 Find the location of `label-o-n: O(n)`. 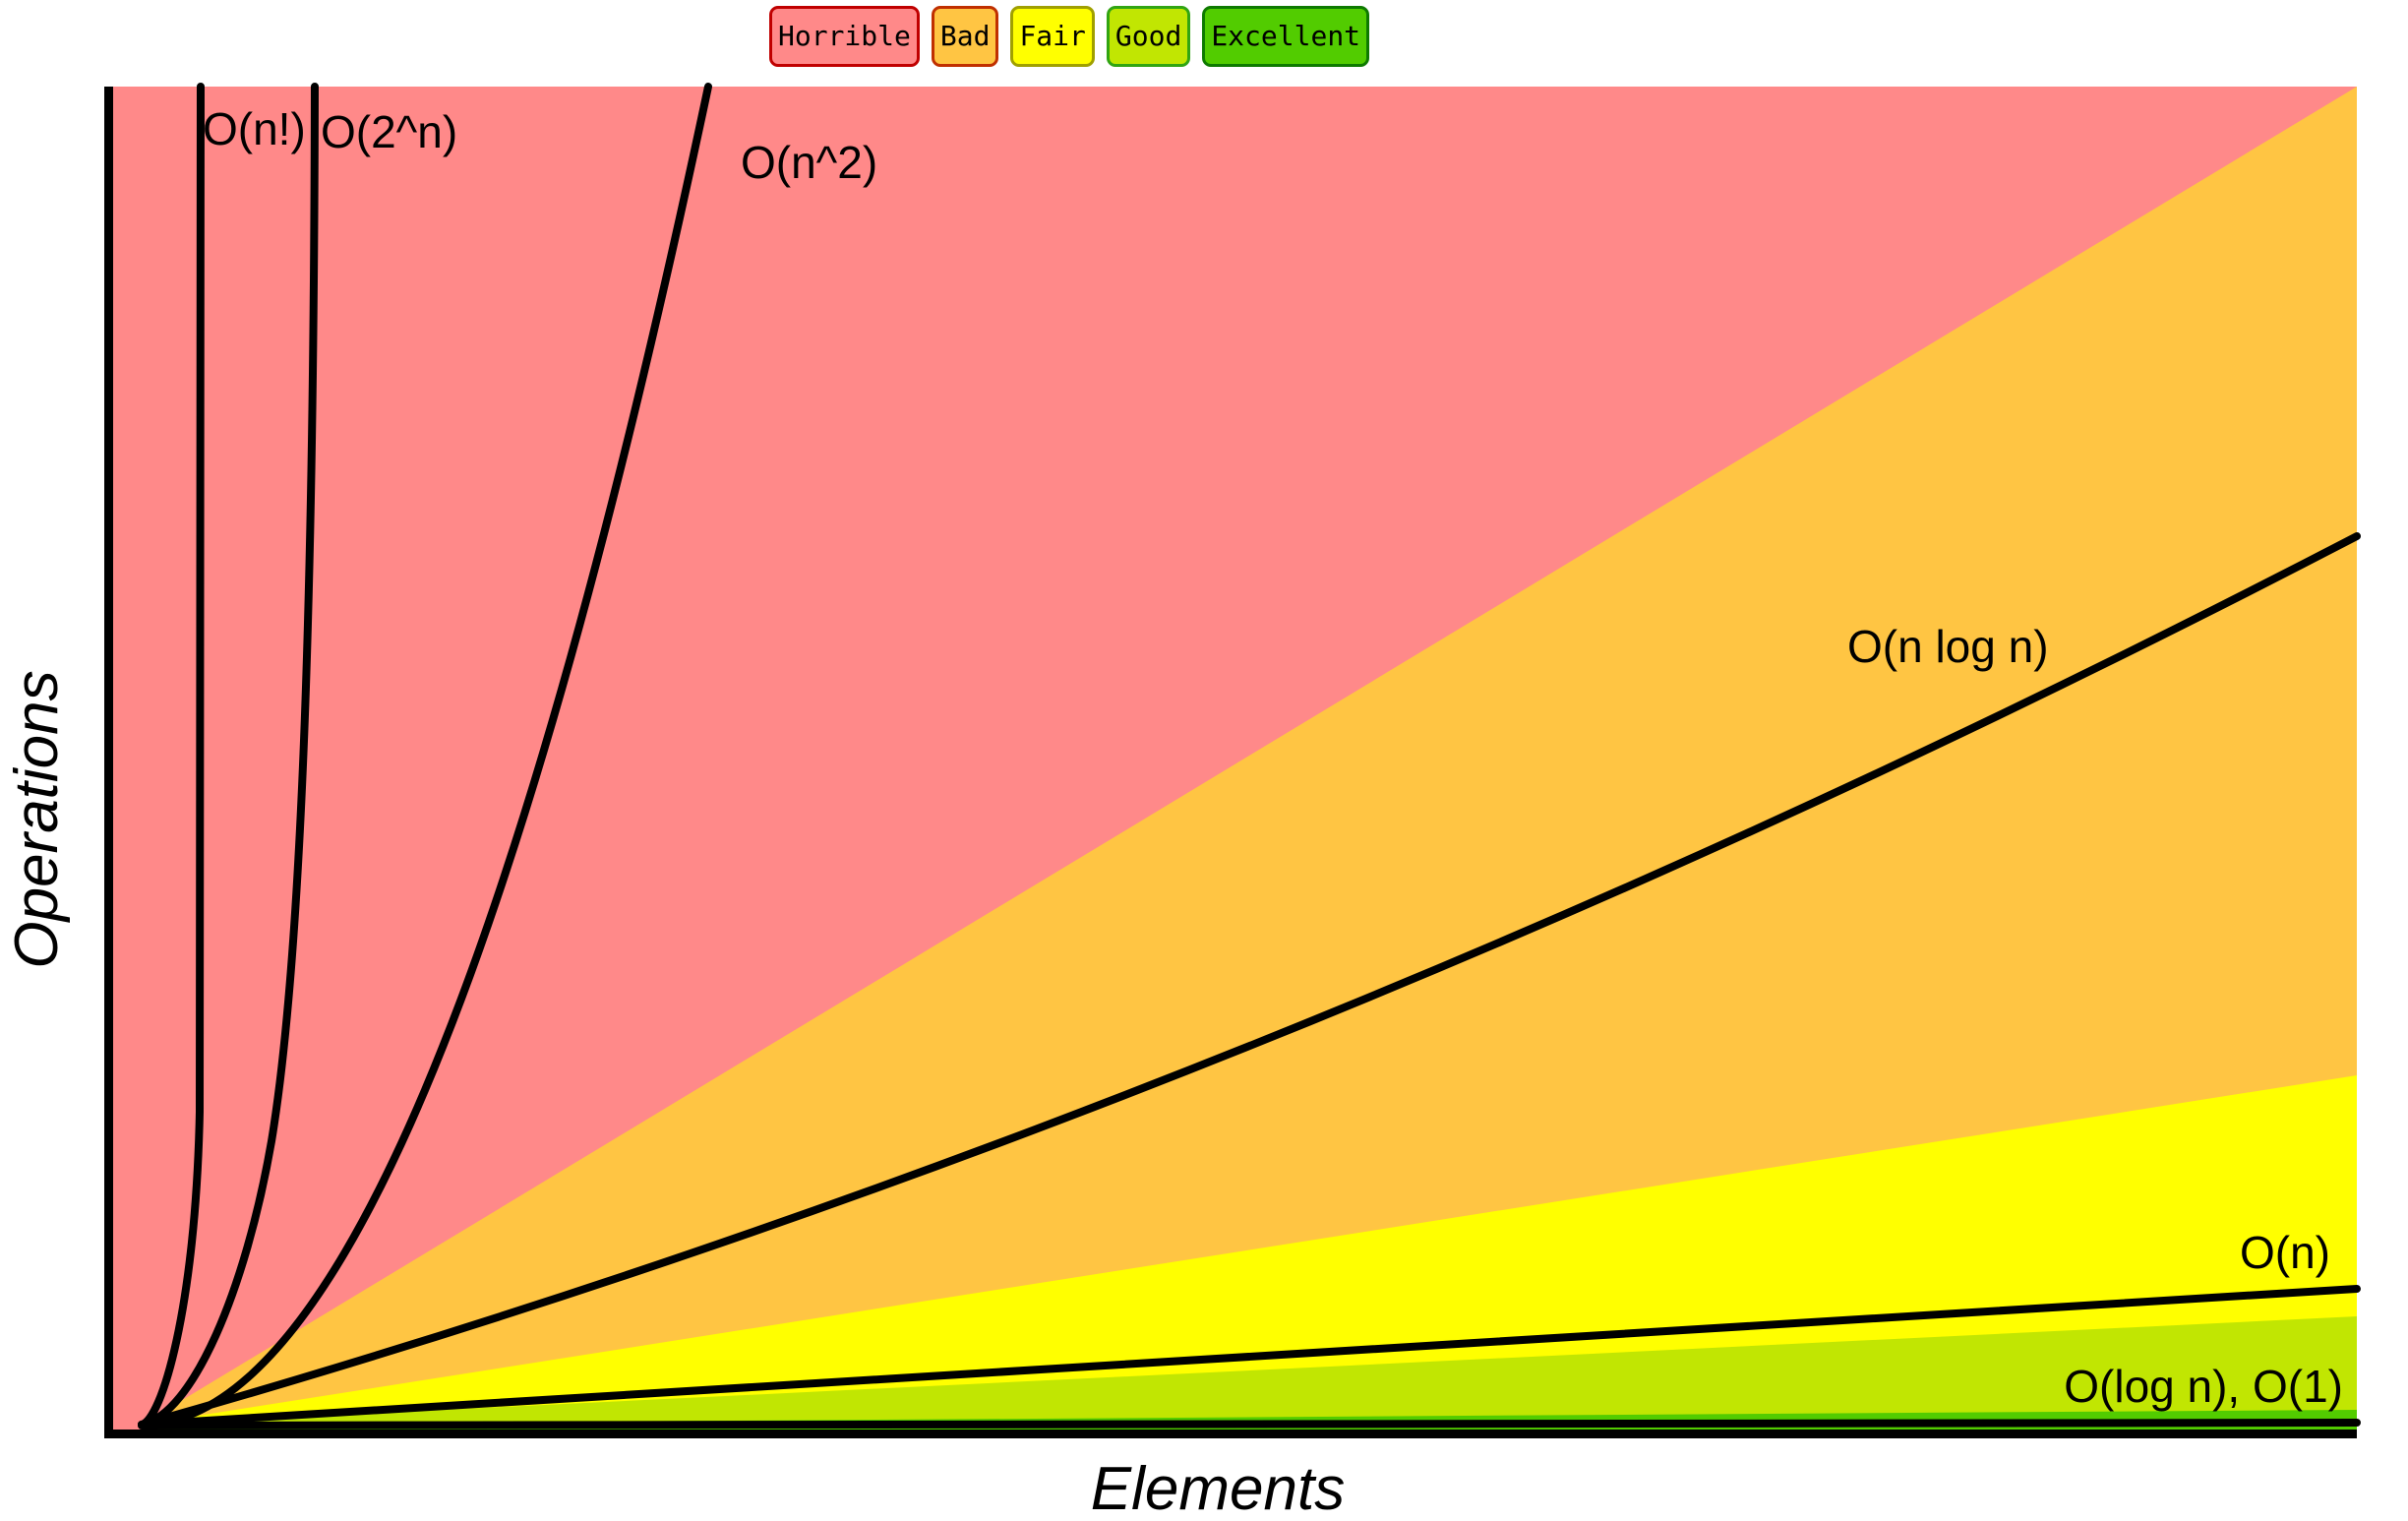

label-o-n: O(n) is located at coordinates (2285, 1252).